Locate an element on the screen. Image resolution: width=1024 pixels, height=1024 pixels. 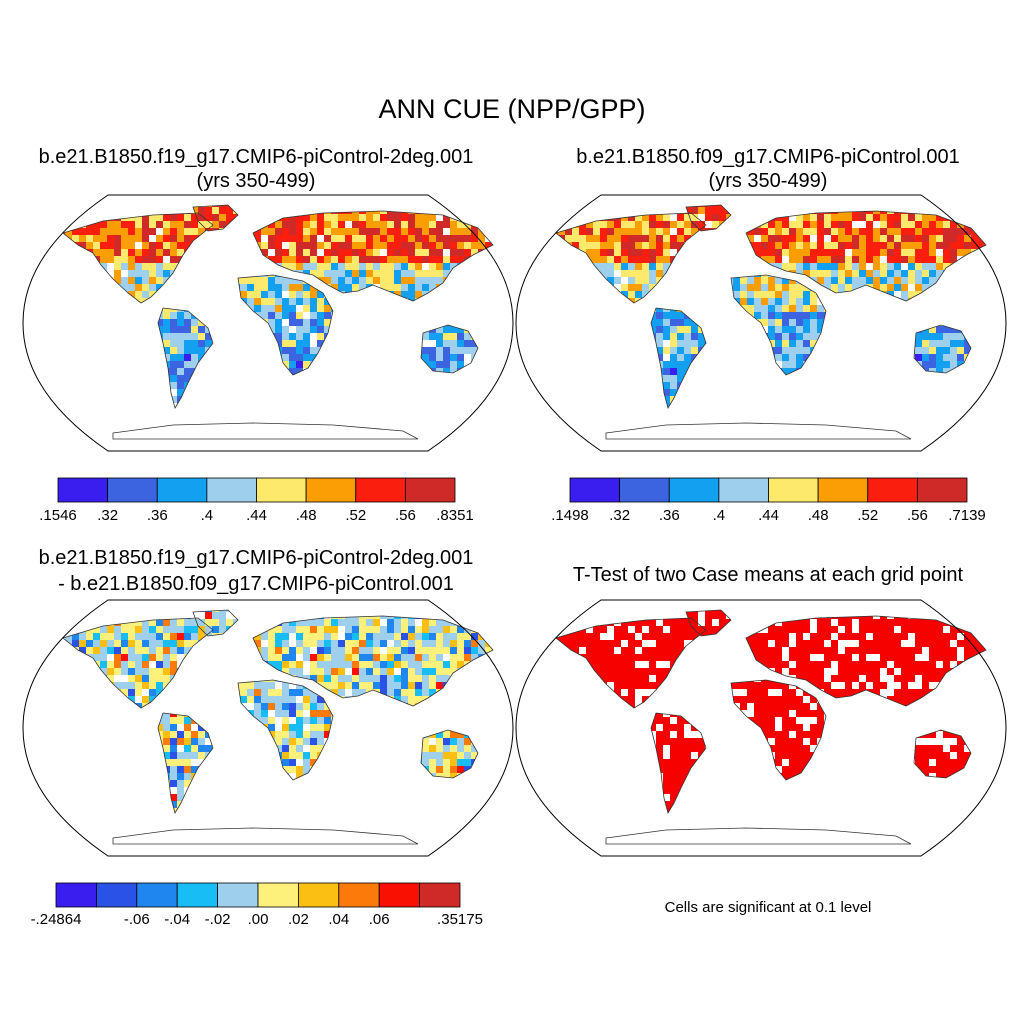
labelbar-tick-label: .35175 is located at coordinates (460, 919).